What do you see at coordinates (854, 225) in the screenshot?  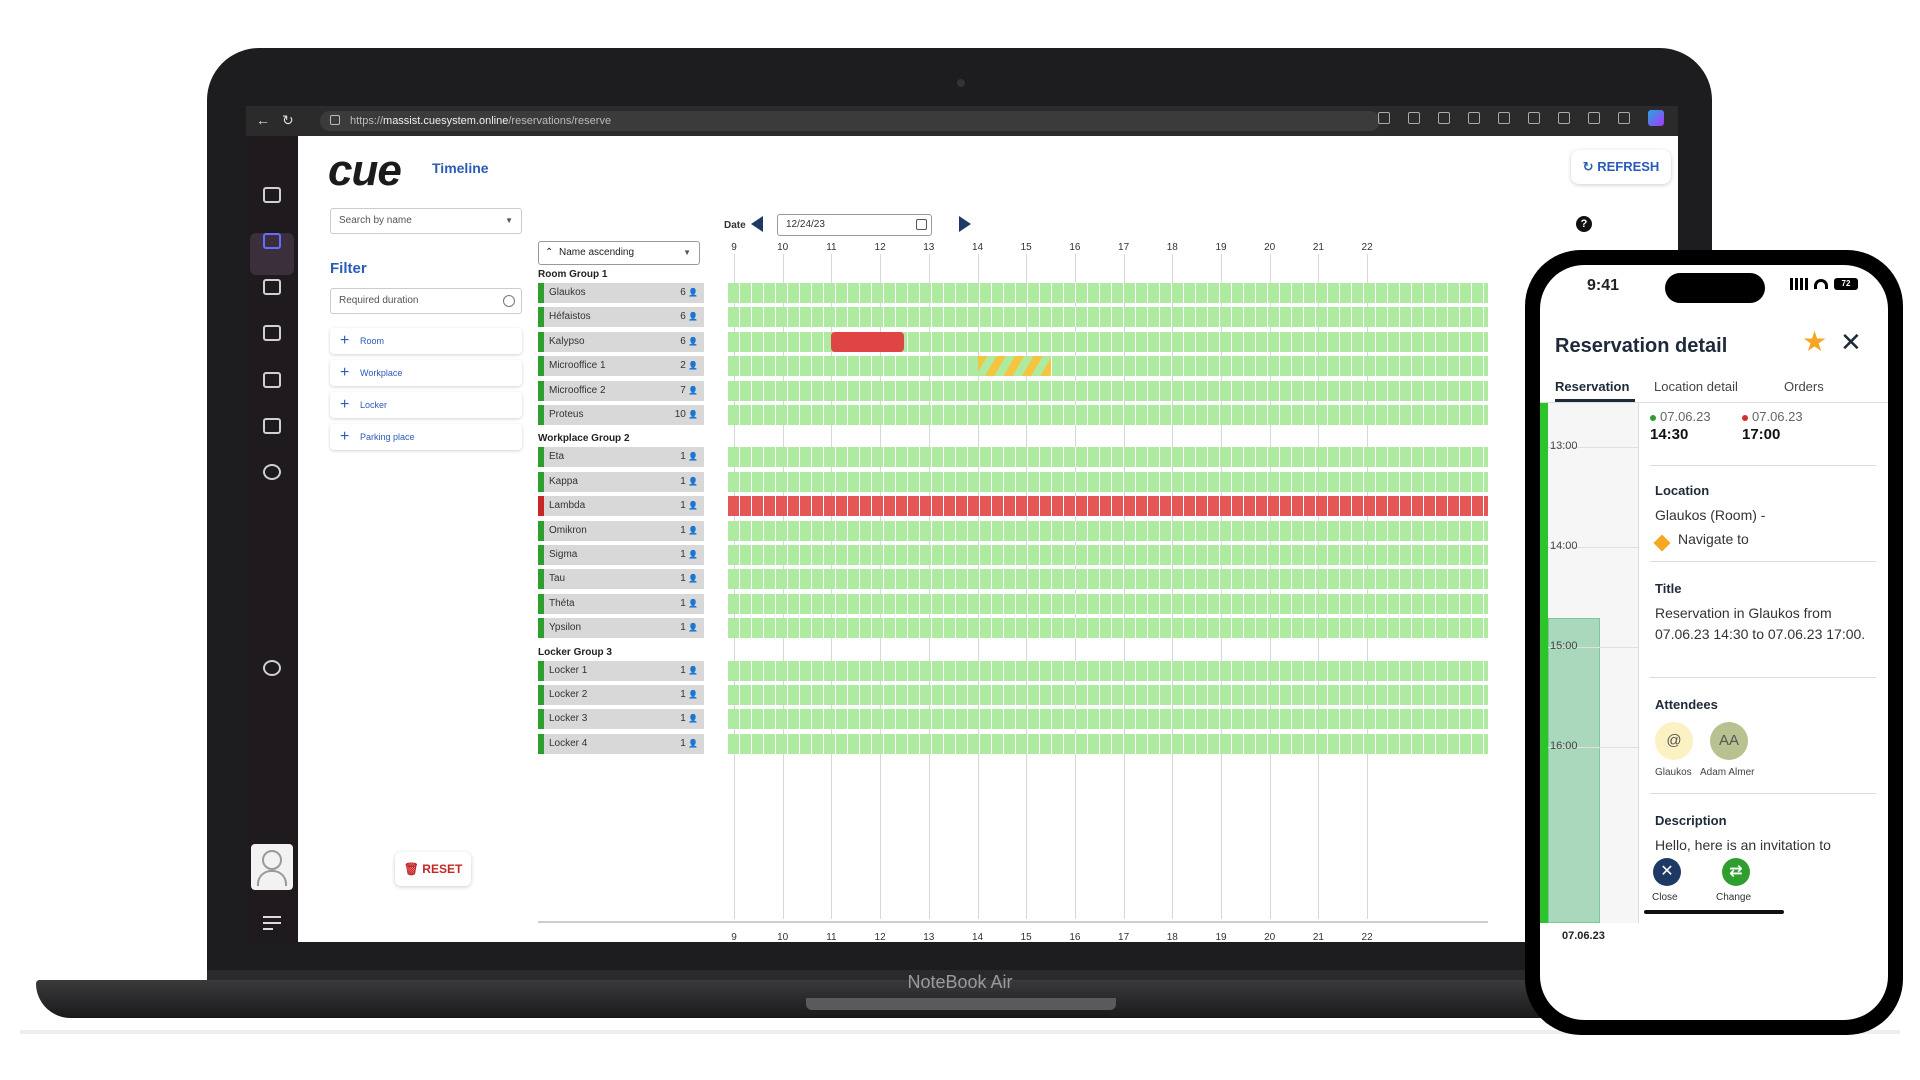 I see `date-input: 12/24/23` at bounding box center [854, 225].